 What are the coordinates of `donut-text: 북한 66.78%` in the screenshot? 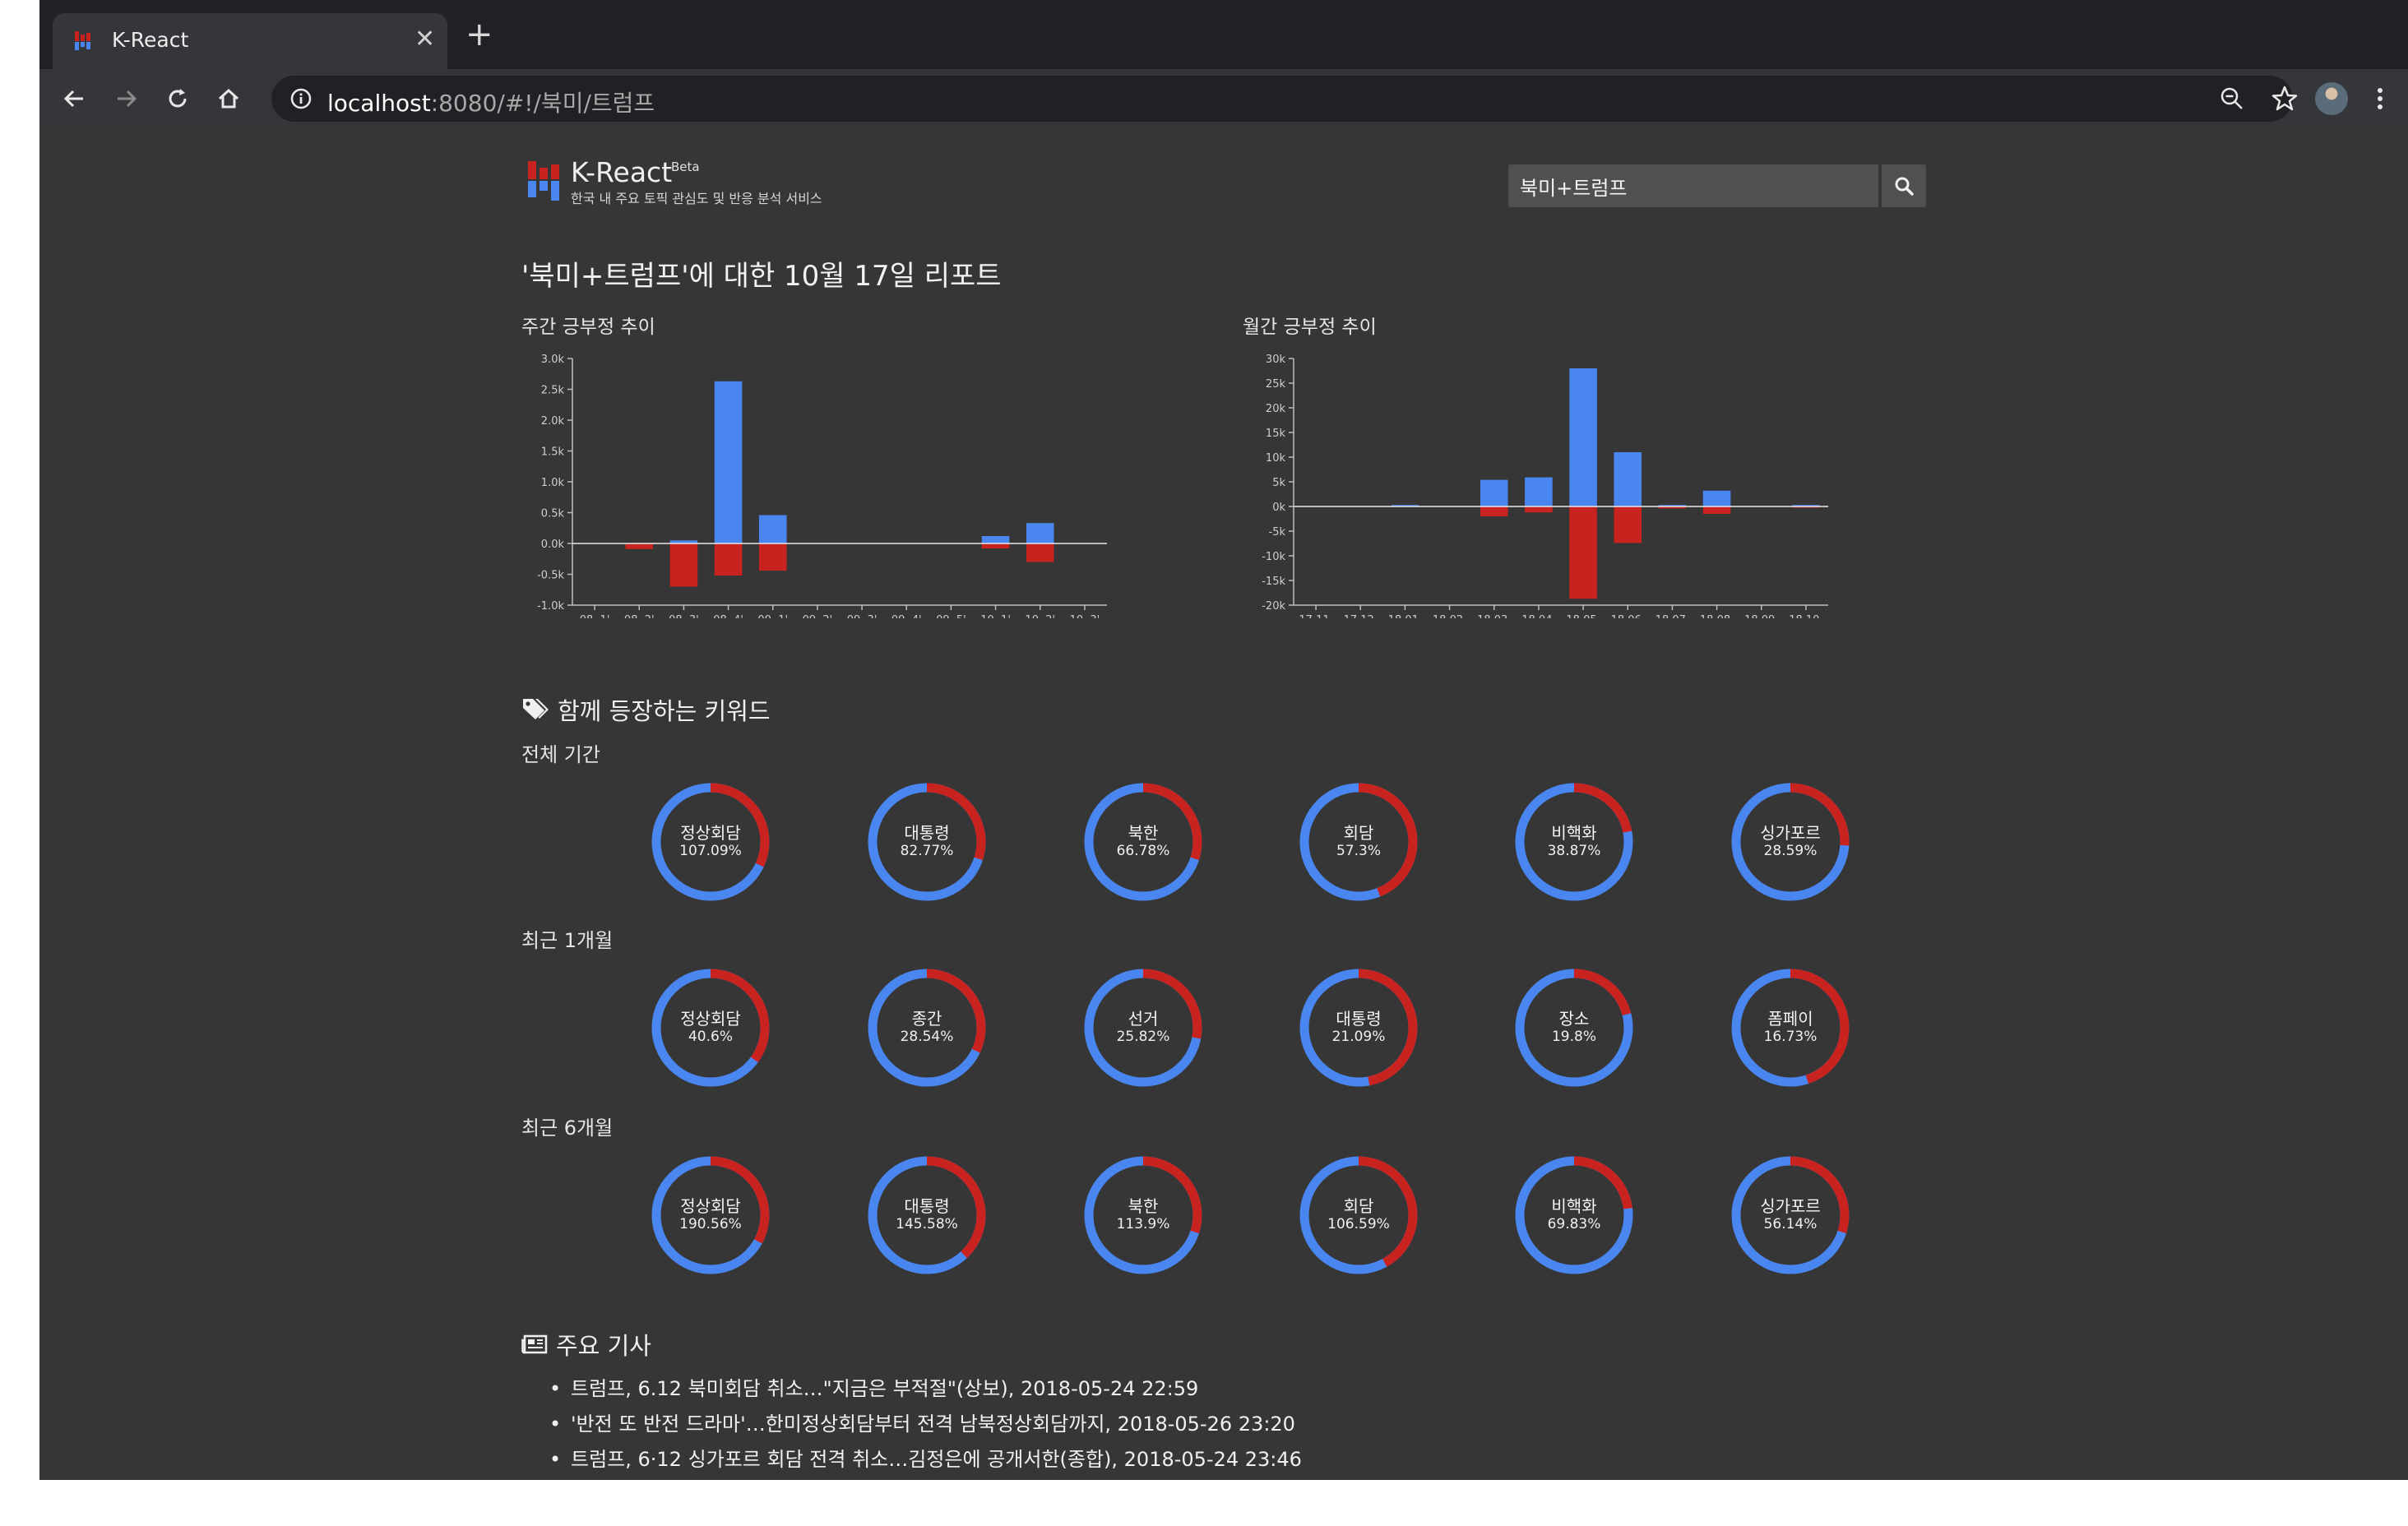 It's located at (1143, 842).